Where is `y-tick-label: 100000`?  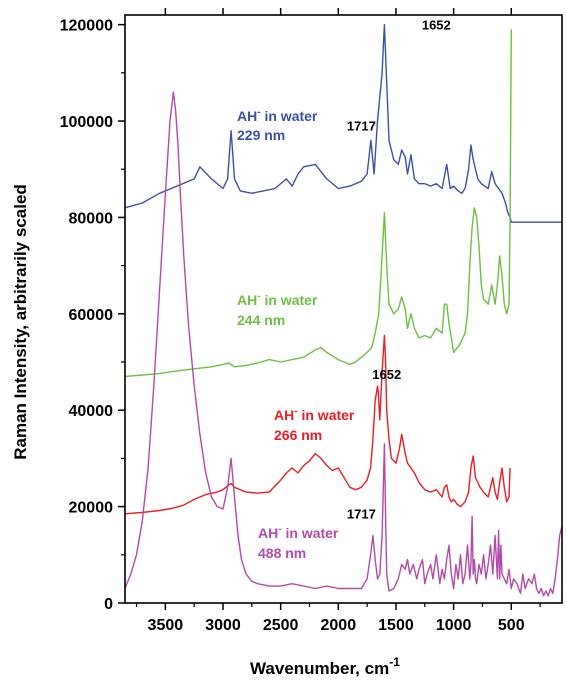
y-tick-label: 100000 is located at coordinates (86, 122).